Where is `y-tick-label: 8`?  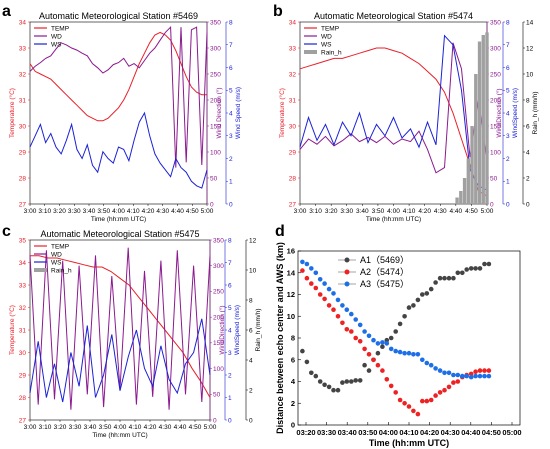 y-tick-label: 8 is located at coordinates (293, 338).